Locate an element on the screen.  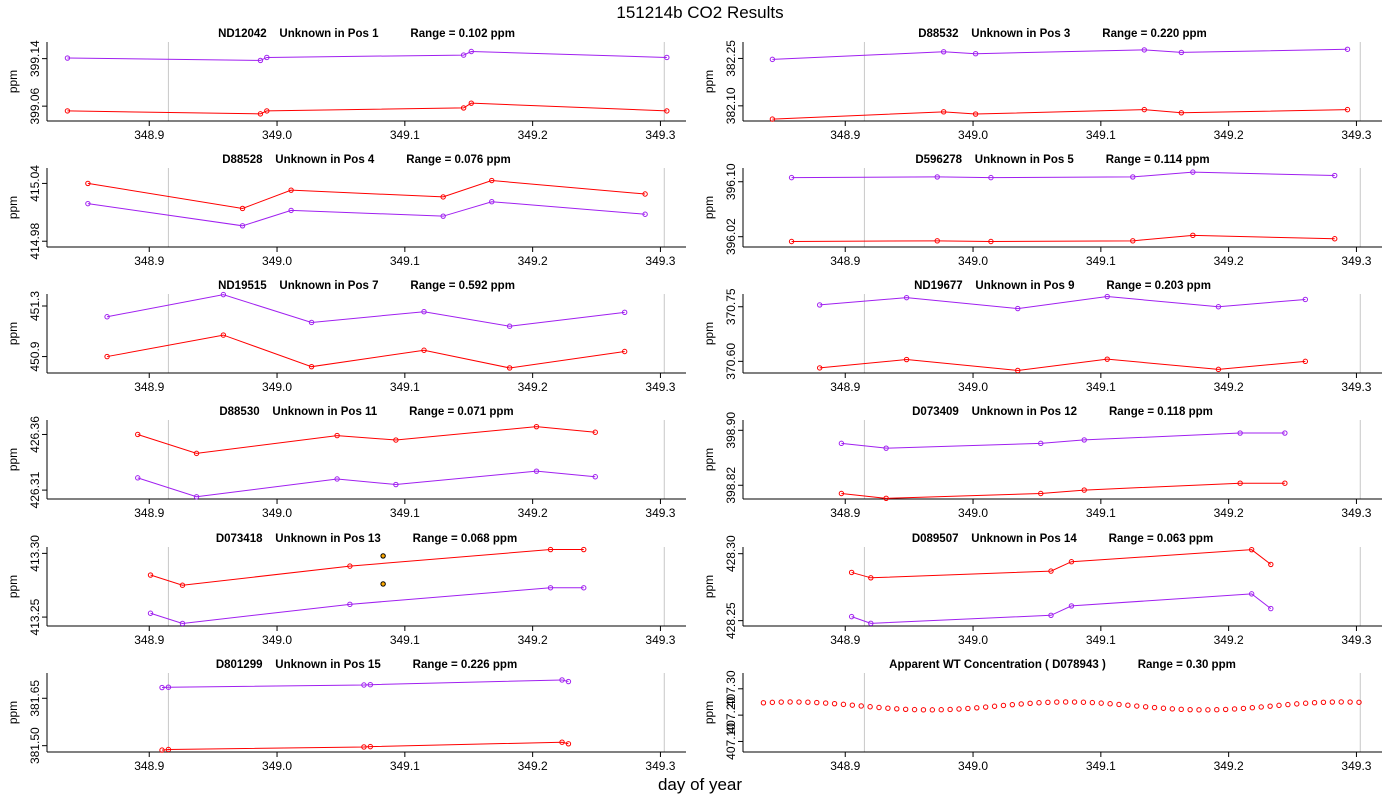
y-tick-label: 381.50 is located at coordinates (35, 745).